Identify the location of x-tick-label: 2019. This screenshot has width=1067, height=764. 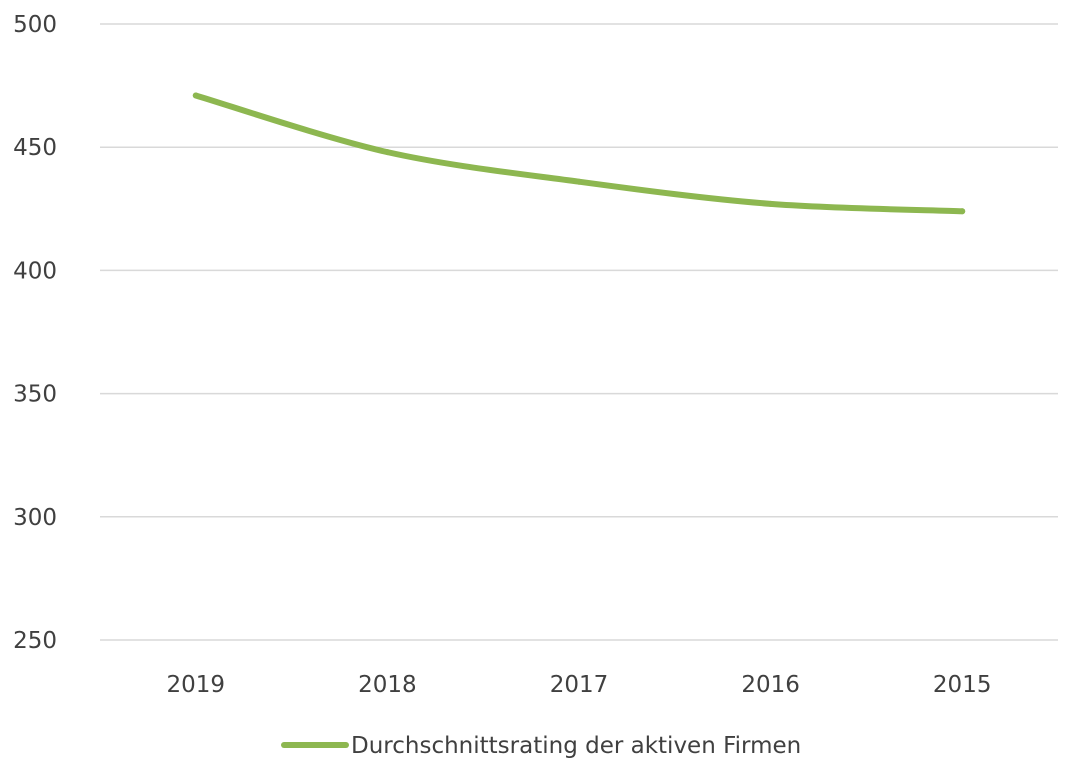
(196, 685).